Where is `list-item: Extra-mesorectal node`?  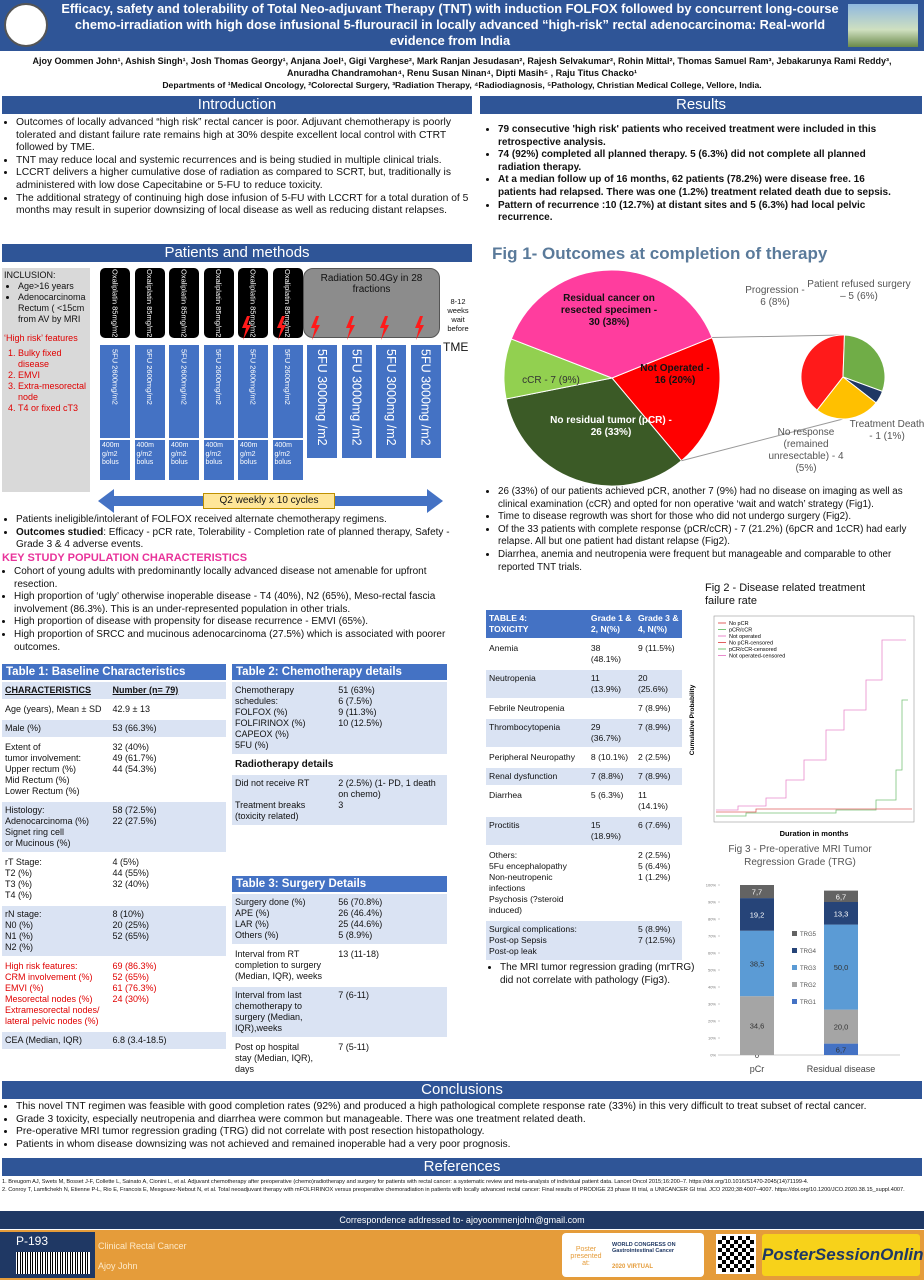 list-item: Extra-mesorectal node is located at coordinates (53, 392).